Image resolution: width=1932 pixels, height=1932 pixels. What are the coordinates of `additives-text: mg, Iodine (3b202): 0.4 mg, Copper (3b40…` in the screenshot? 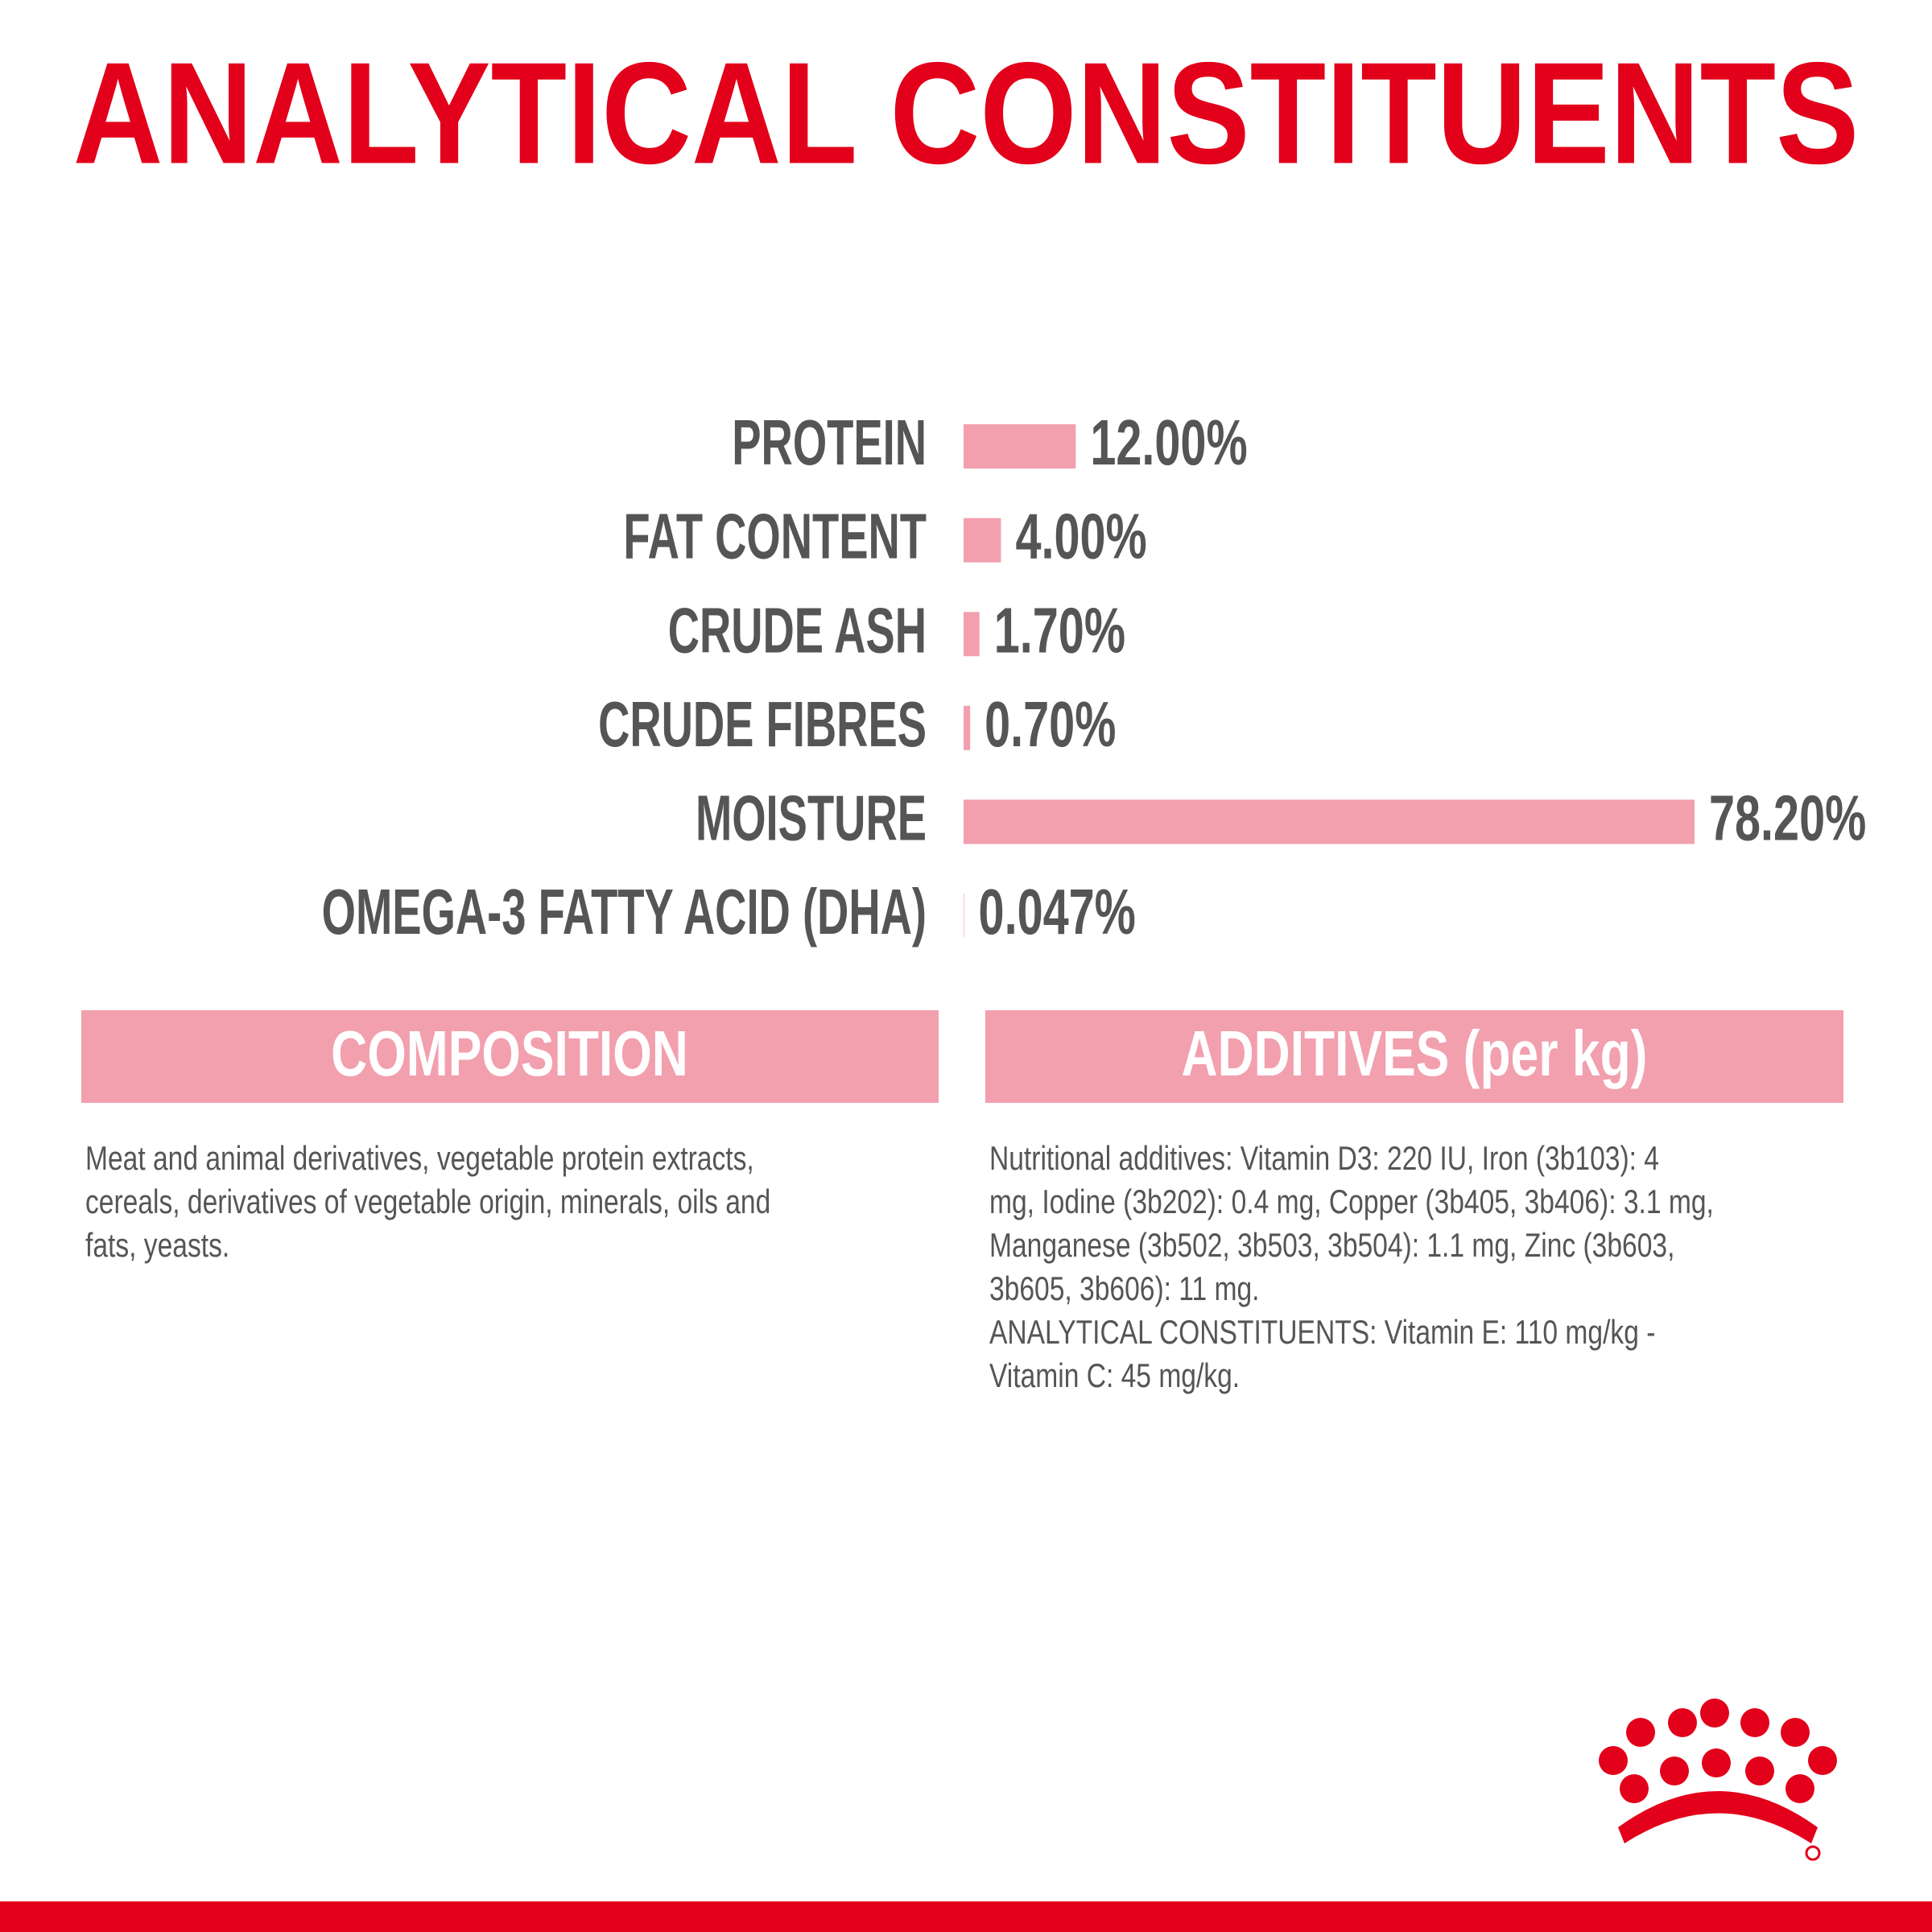 It's located at (1351, 1202).